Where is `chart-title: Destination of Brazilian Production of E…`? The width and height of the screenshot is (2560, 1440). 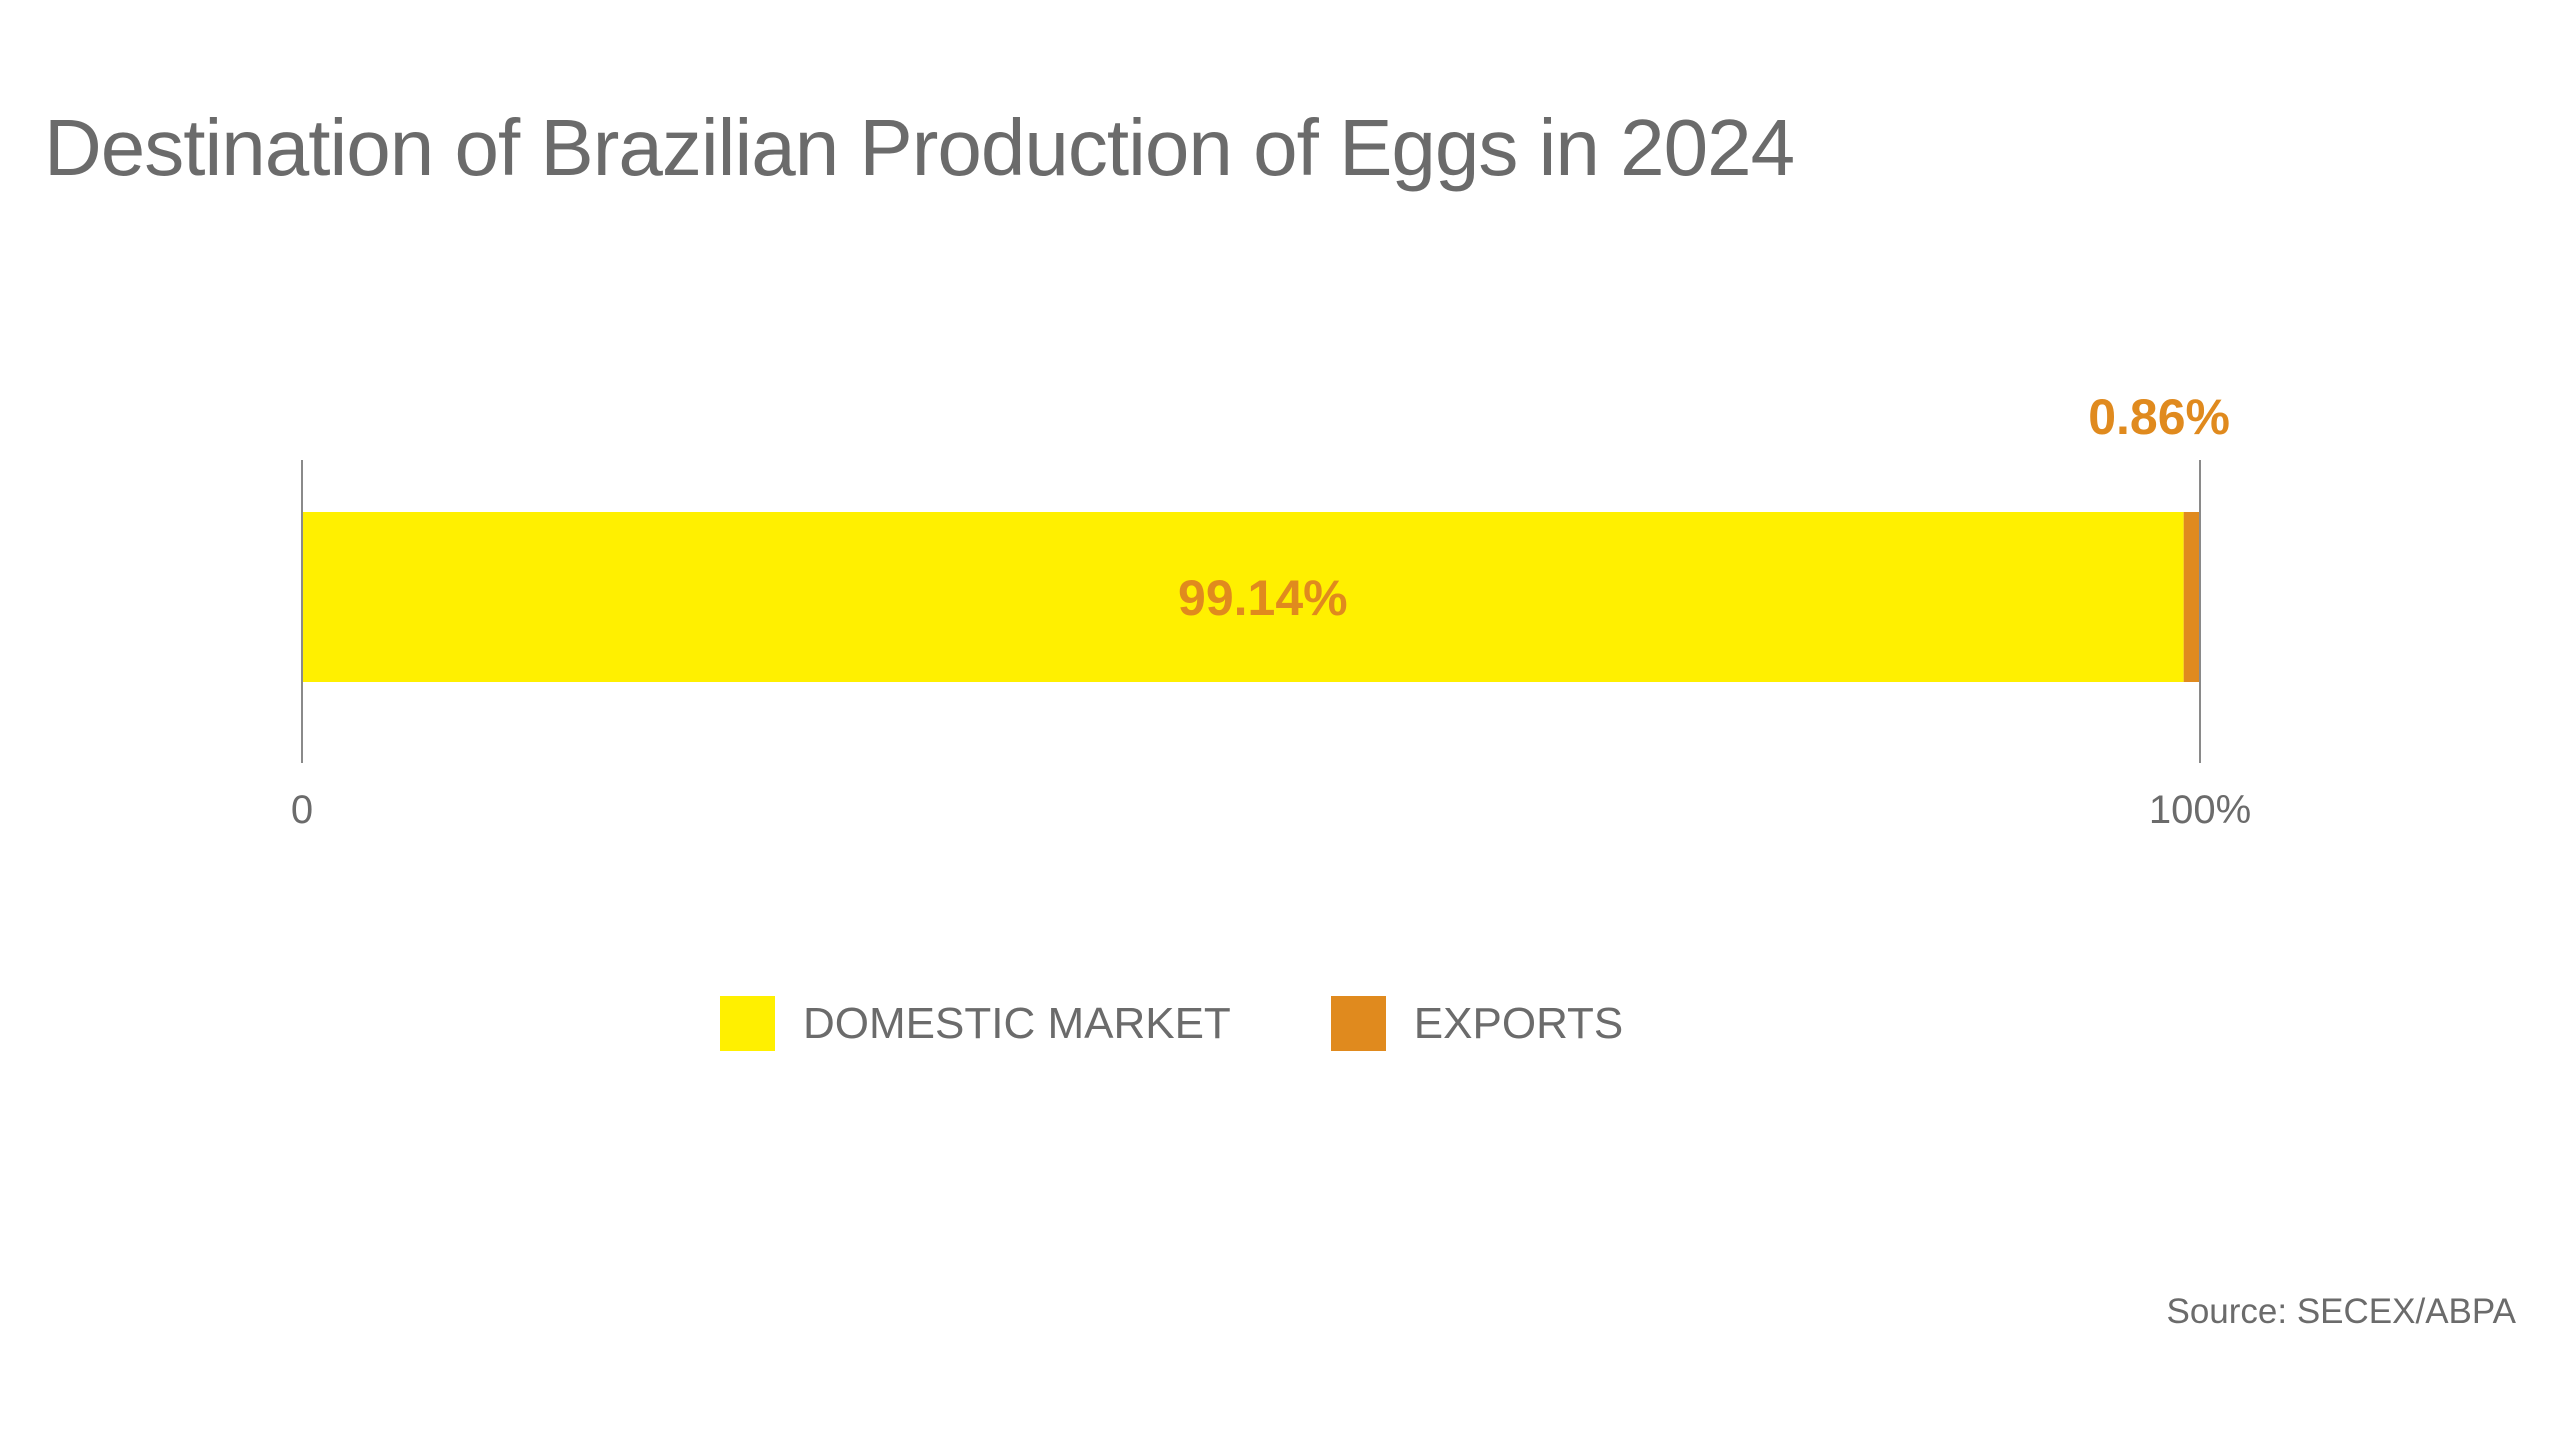
chart-title: Destination of Brazilian Production of E… is located at coordinates (919, 147).